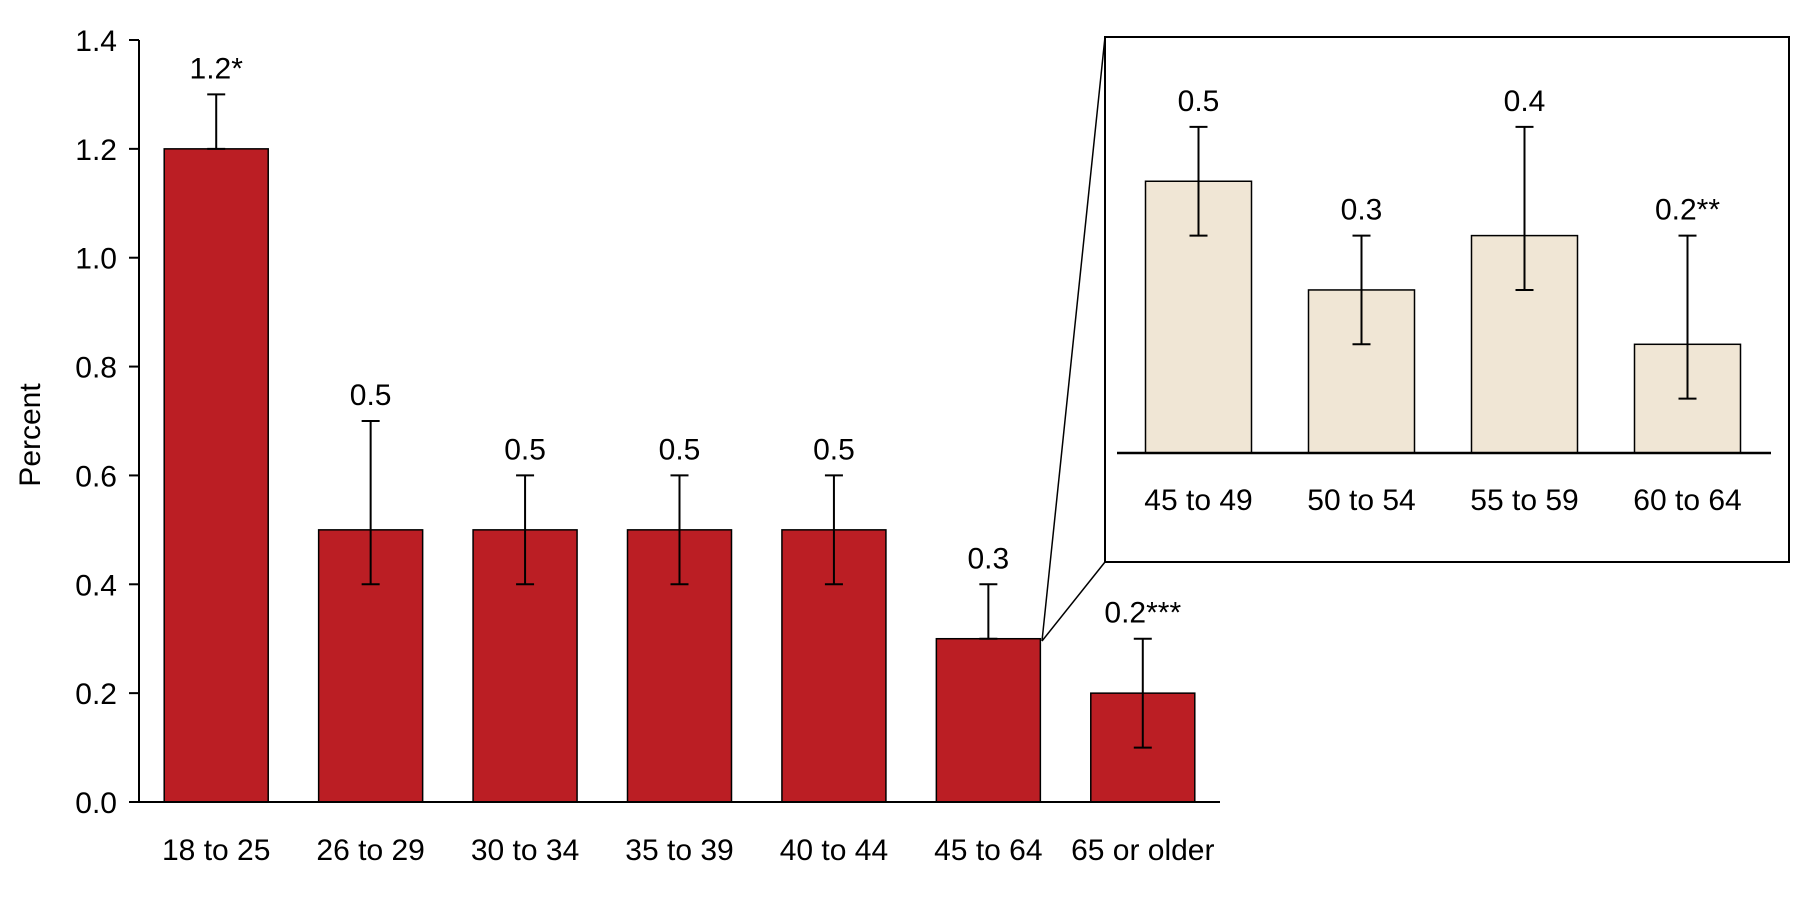  Describe the element at coordinates (96, 694) in the screenshot. I see `y-tick-label: 0.2` at that location.